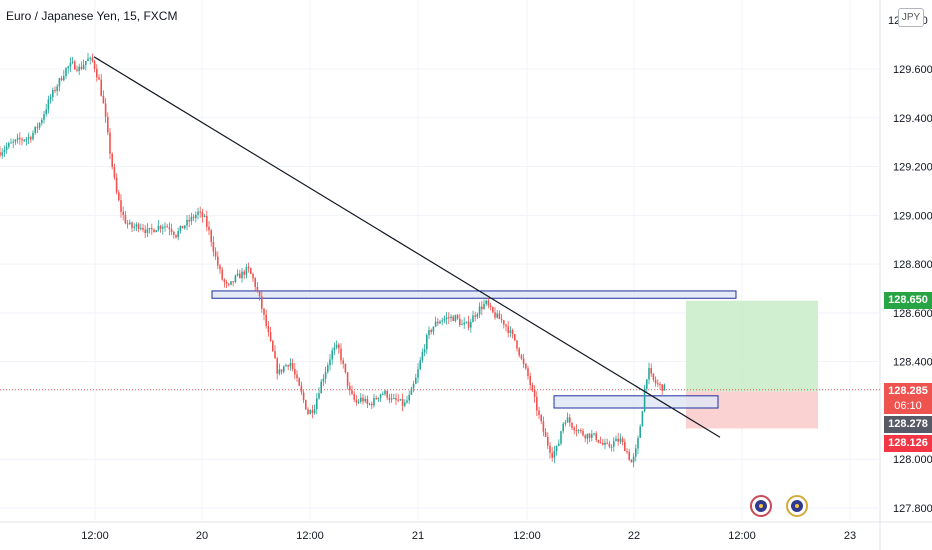  Describe the element at coordinates (474, 349) in the screenshot. I see `drawn-boxes` at that location.